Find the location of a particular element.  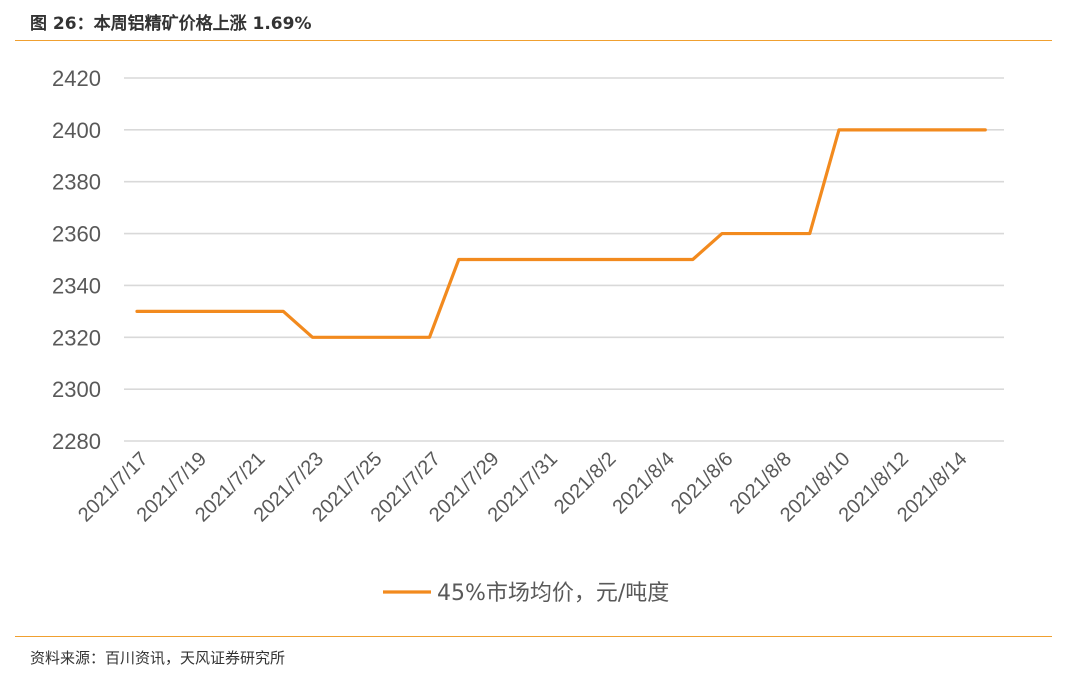

bottom-rule is located at coordinates (533, 636).